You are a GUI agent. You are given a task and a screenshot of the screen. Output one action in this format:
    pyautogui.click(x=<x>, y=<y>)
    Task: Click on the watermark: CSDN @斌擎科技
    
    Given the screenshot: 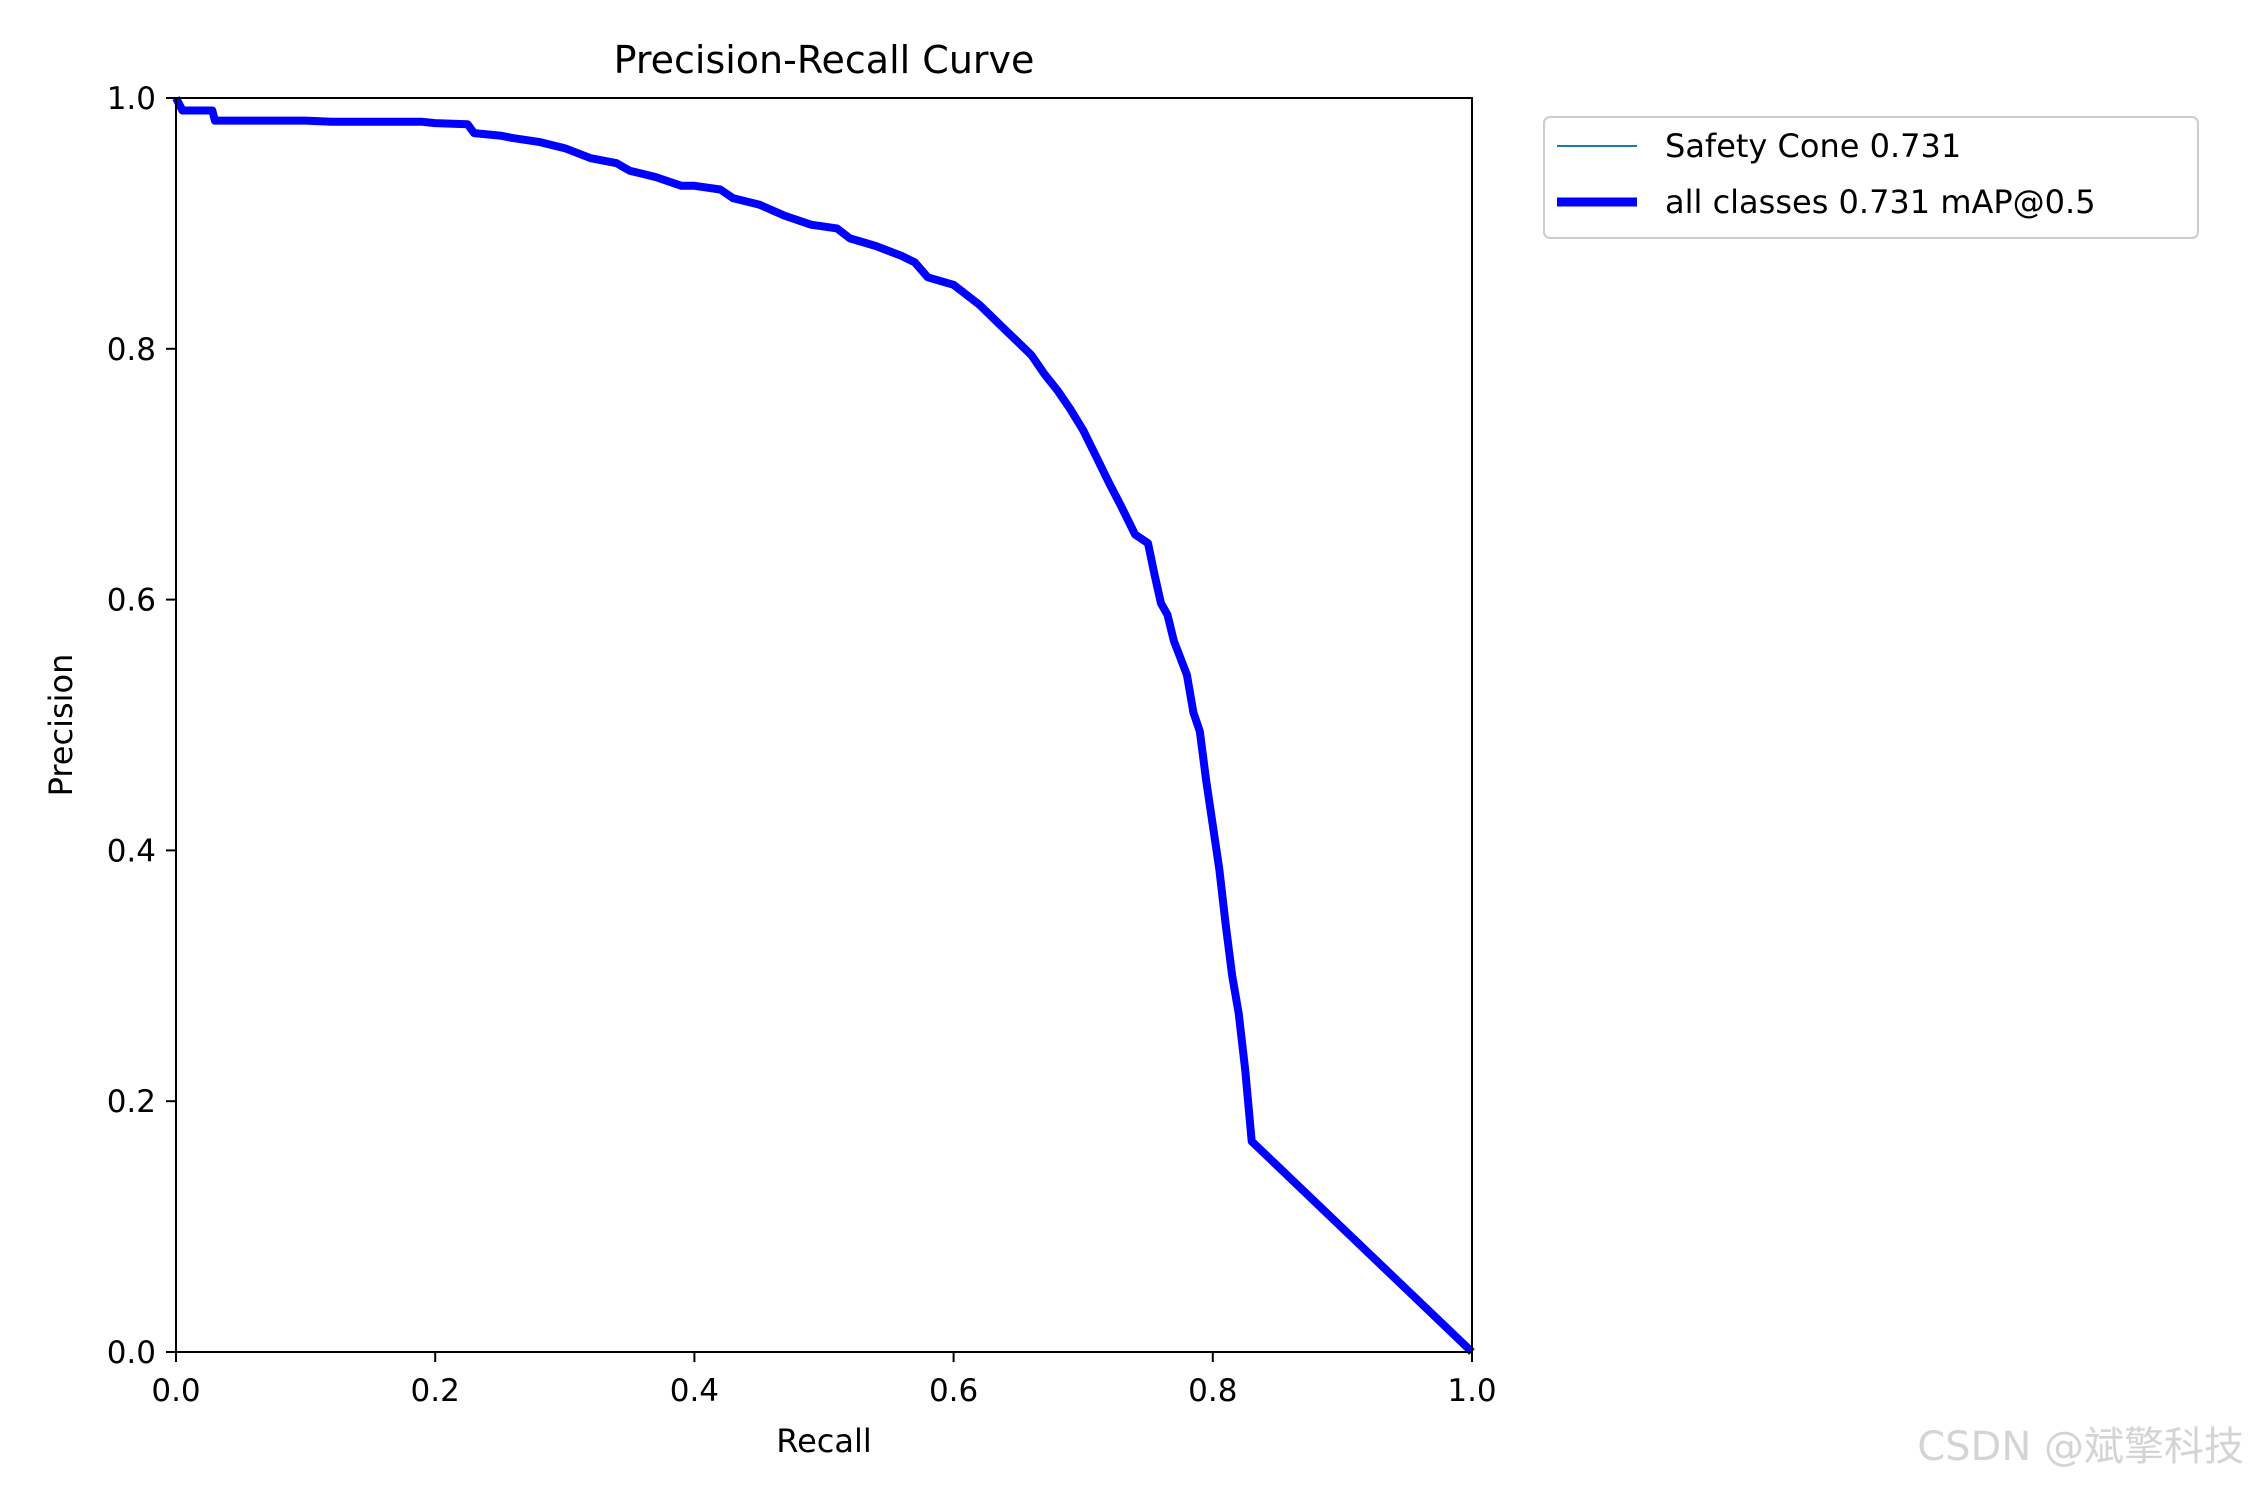 What is the action you would take?
    pyautogui.click(x=2080, y=1447)
    